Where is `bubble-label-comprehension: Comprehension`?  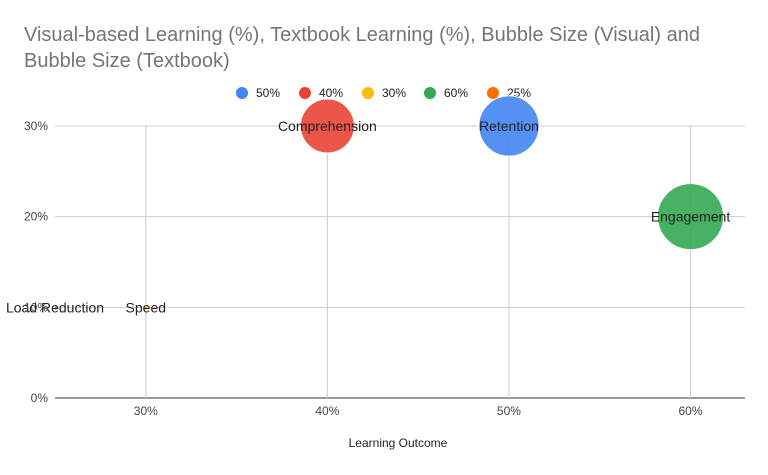 bubble-label-comprehension: Comprehension is located at coordinates (327, 126).